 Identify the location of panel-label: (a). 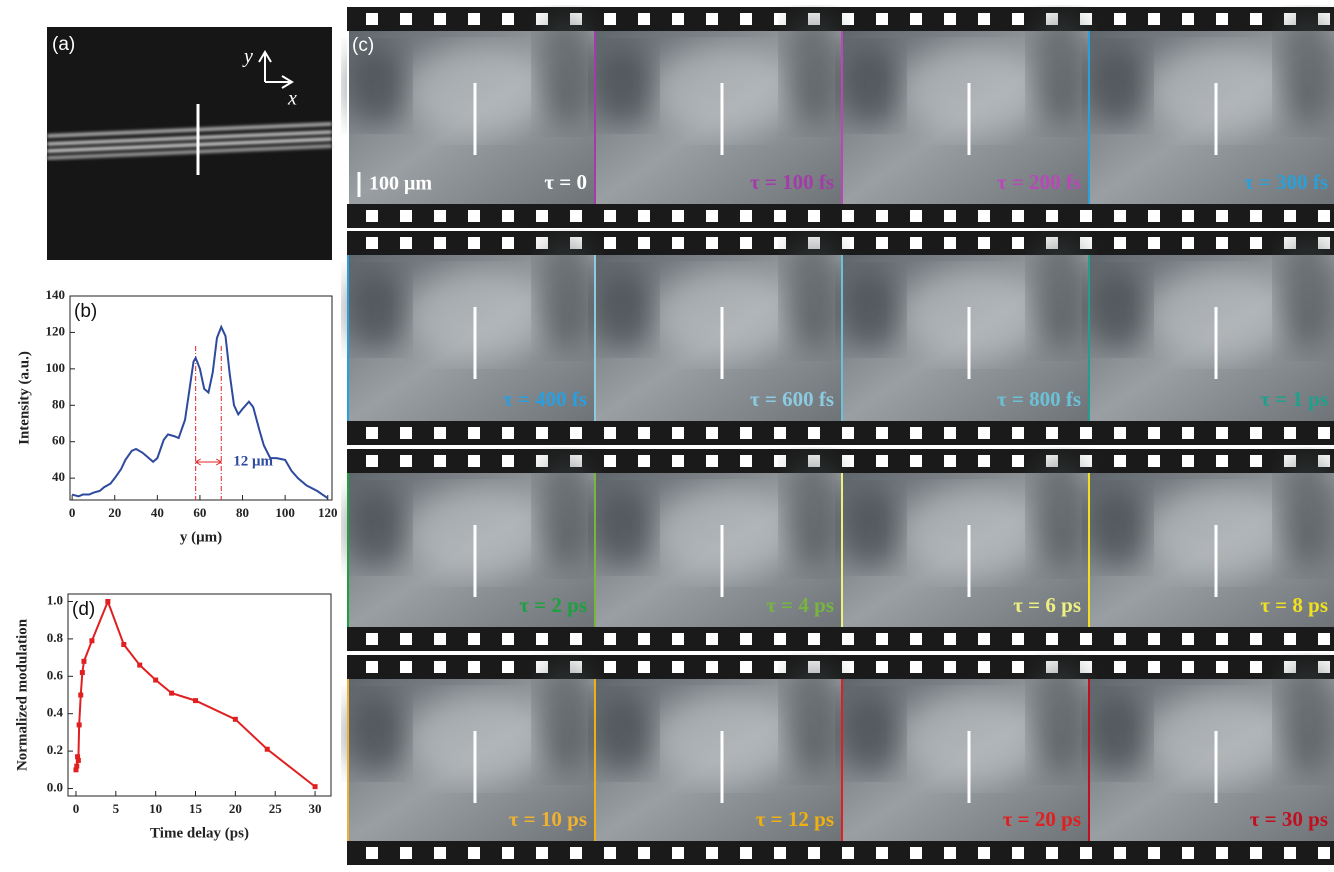
(63, 44).